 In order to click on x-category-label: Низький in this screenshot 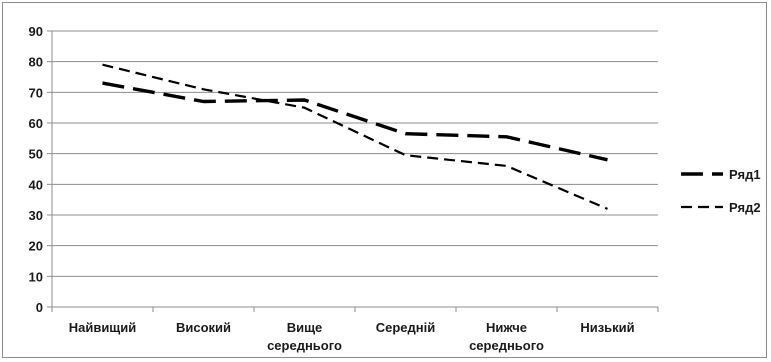, I will do `click(607, 327)`.